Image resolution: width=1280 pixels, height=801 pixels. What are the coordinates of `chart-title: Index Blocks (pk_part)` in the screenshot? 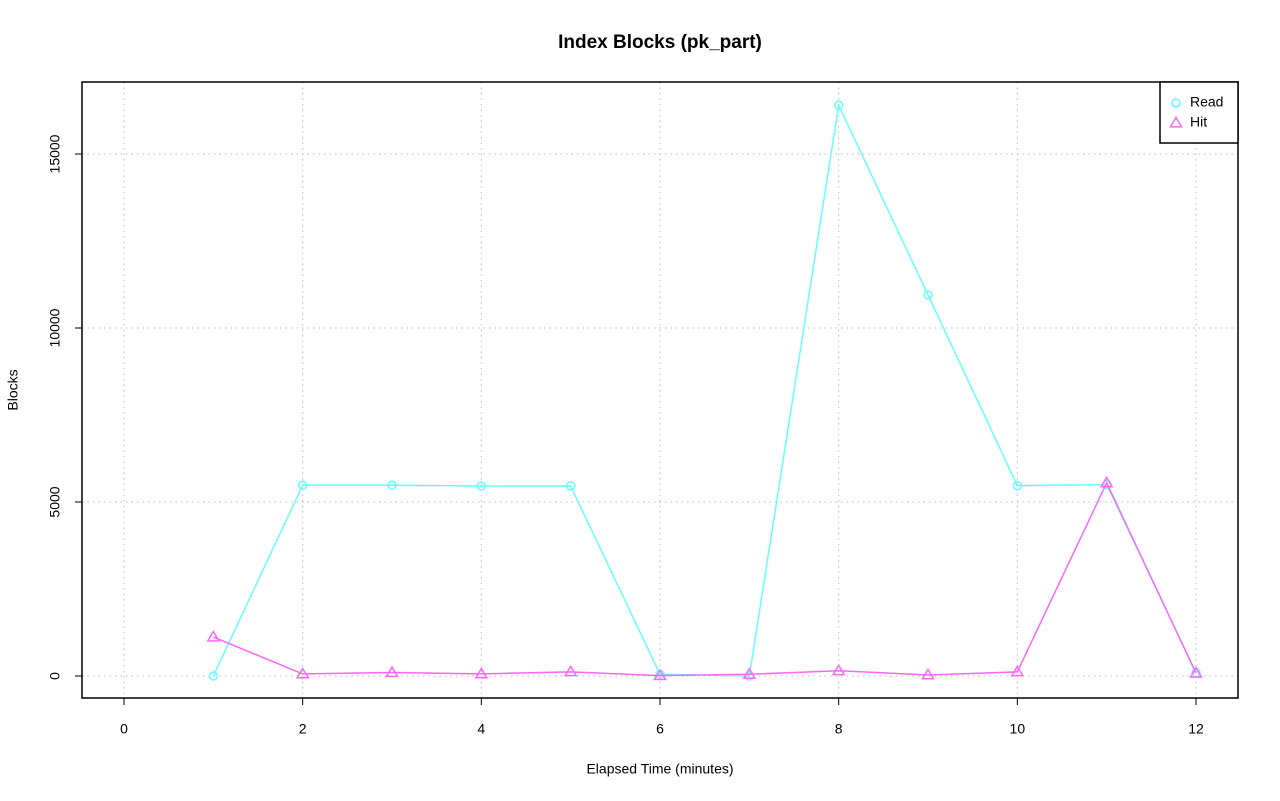 It's located at (660, 42).